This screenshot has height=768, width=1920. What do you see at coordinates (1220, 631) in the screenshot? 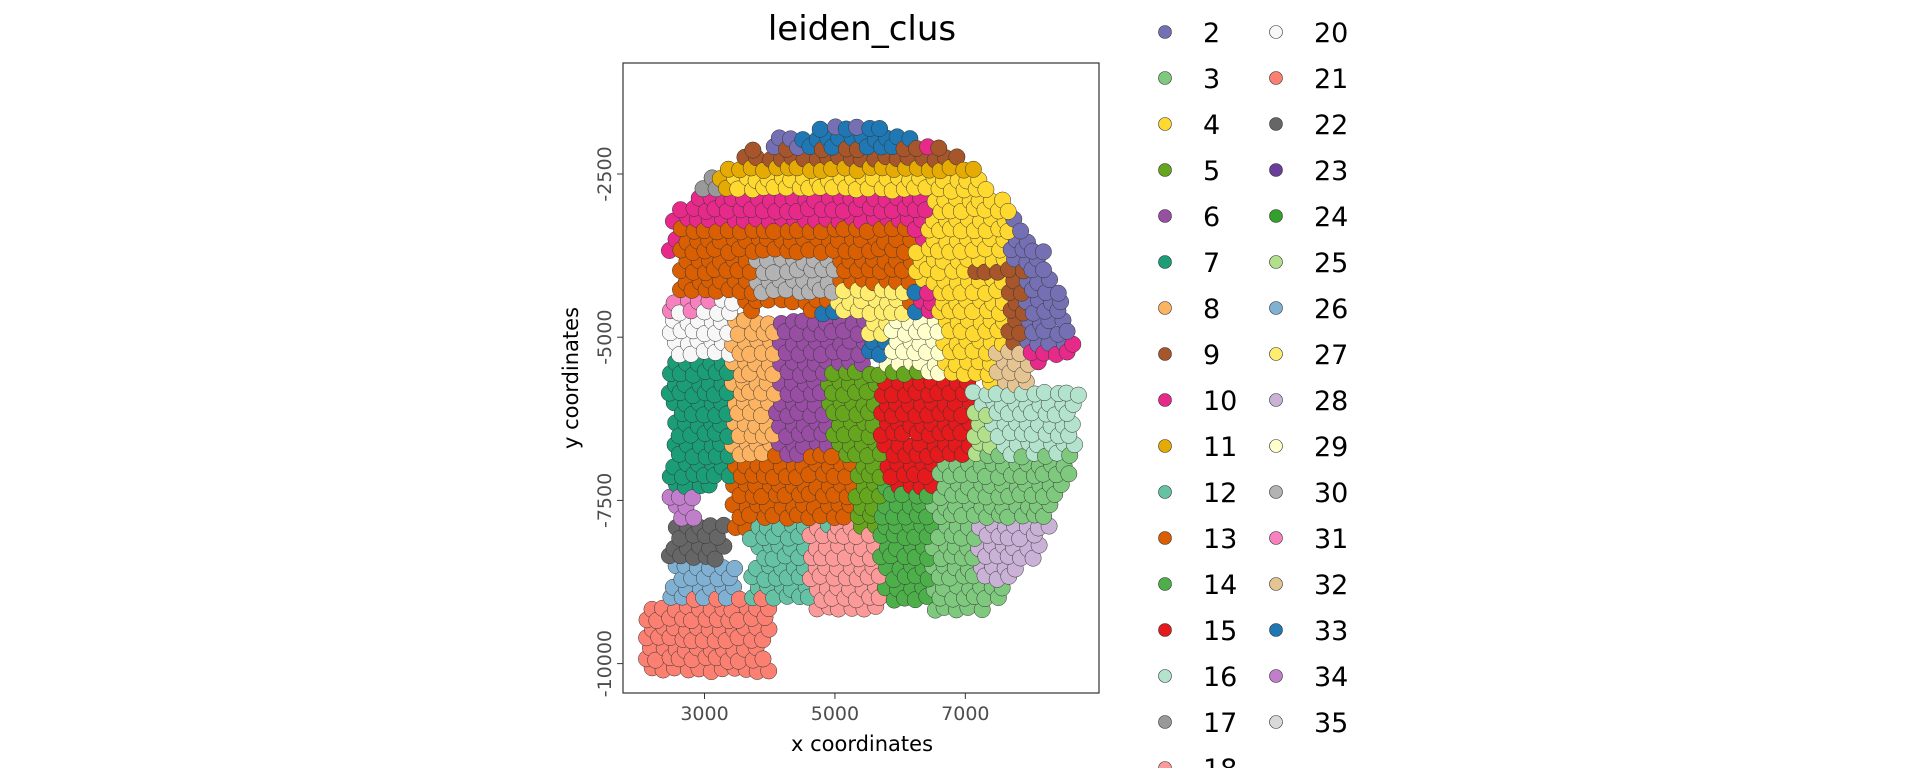
I see `legend-label-15: 15` at bounding box center [1220, 631].